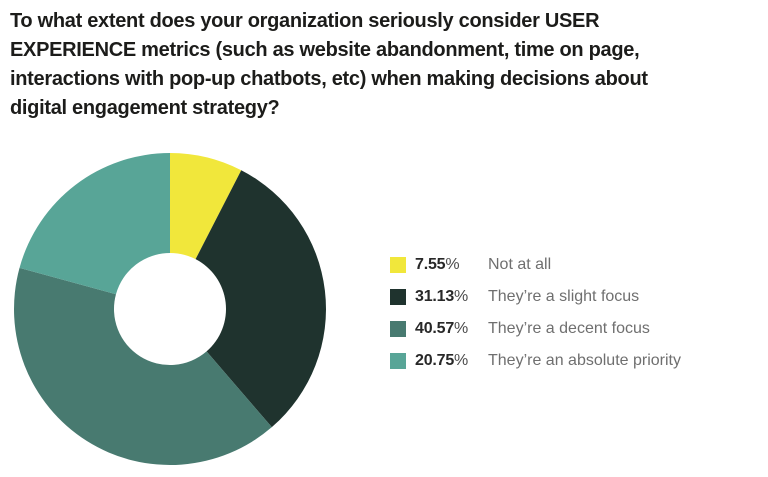  Describe the element at coordinates (584, 360) in the screenshot. I see `legend-label: They’re an absolute priority` at that location.